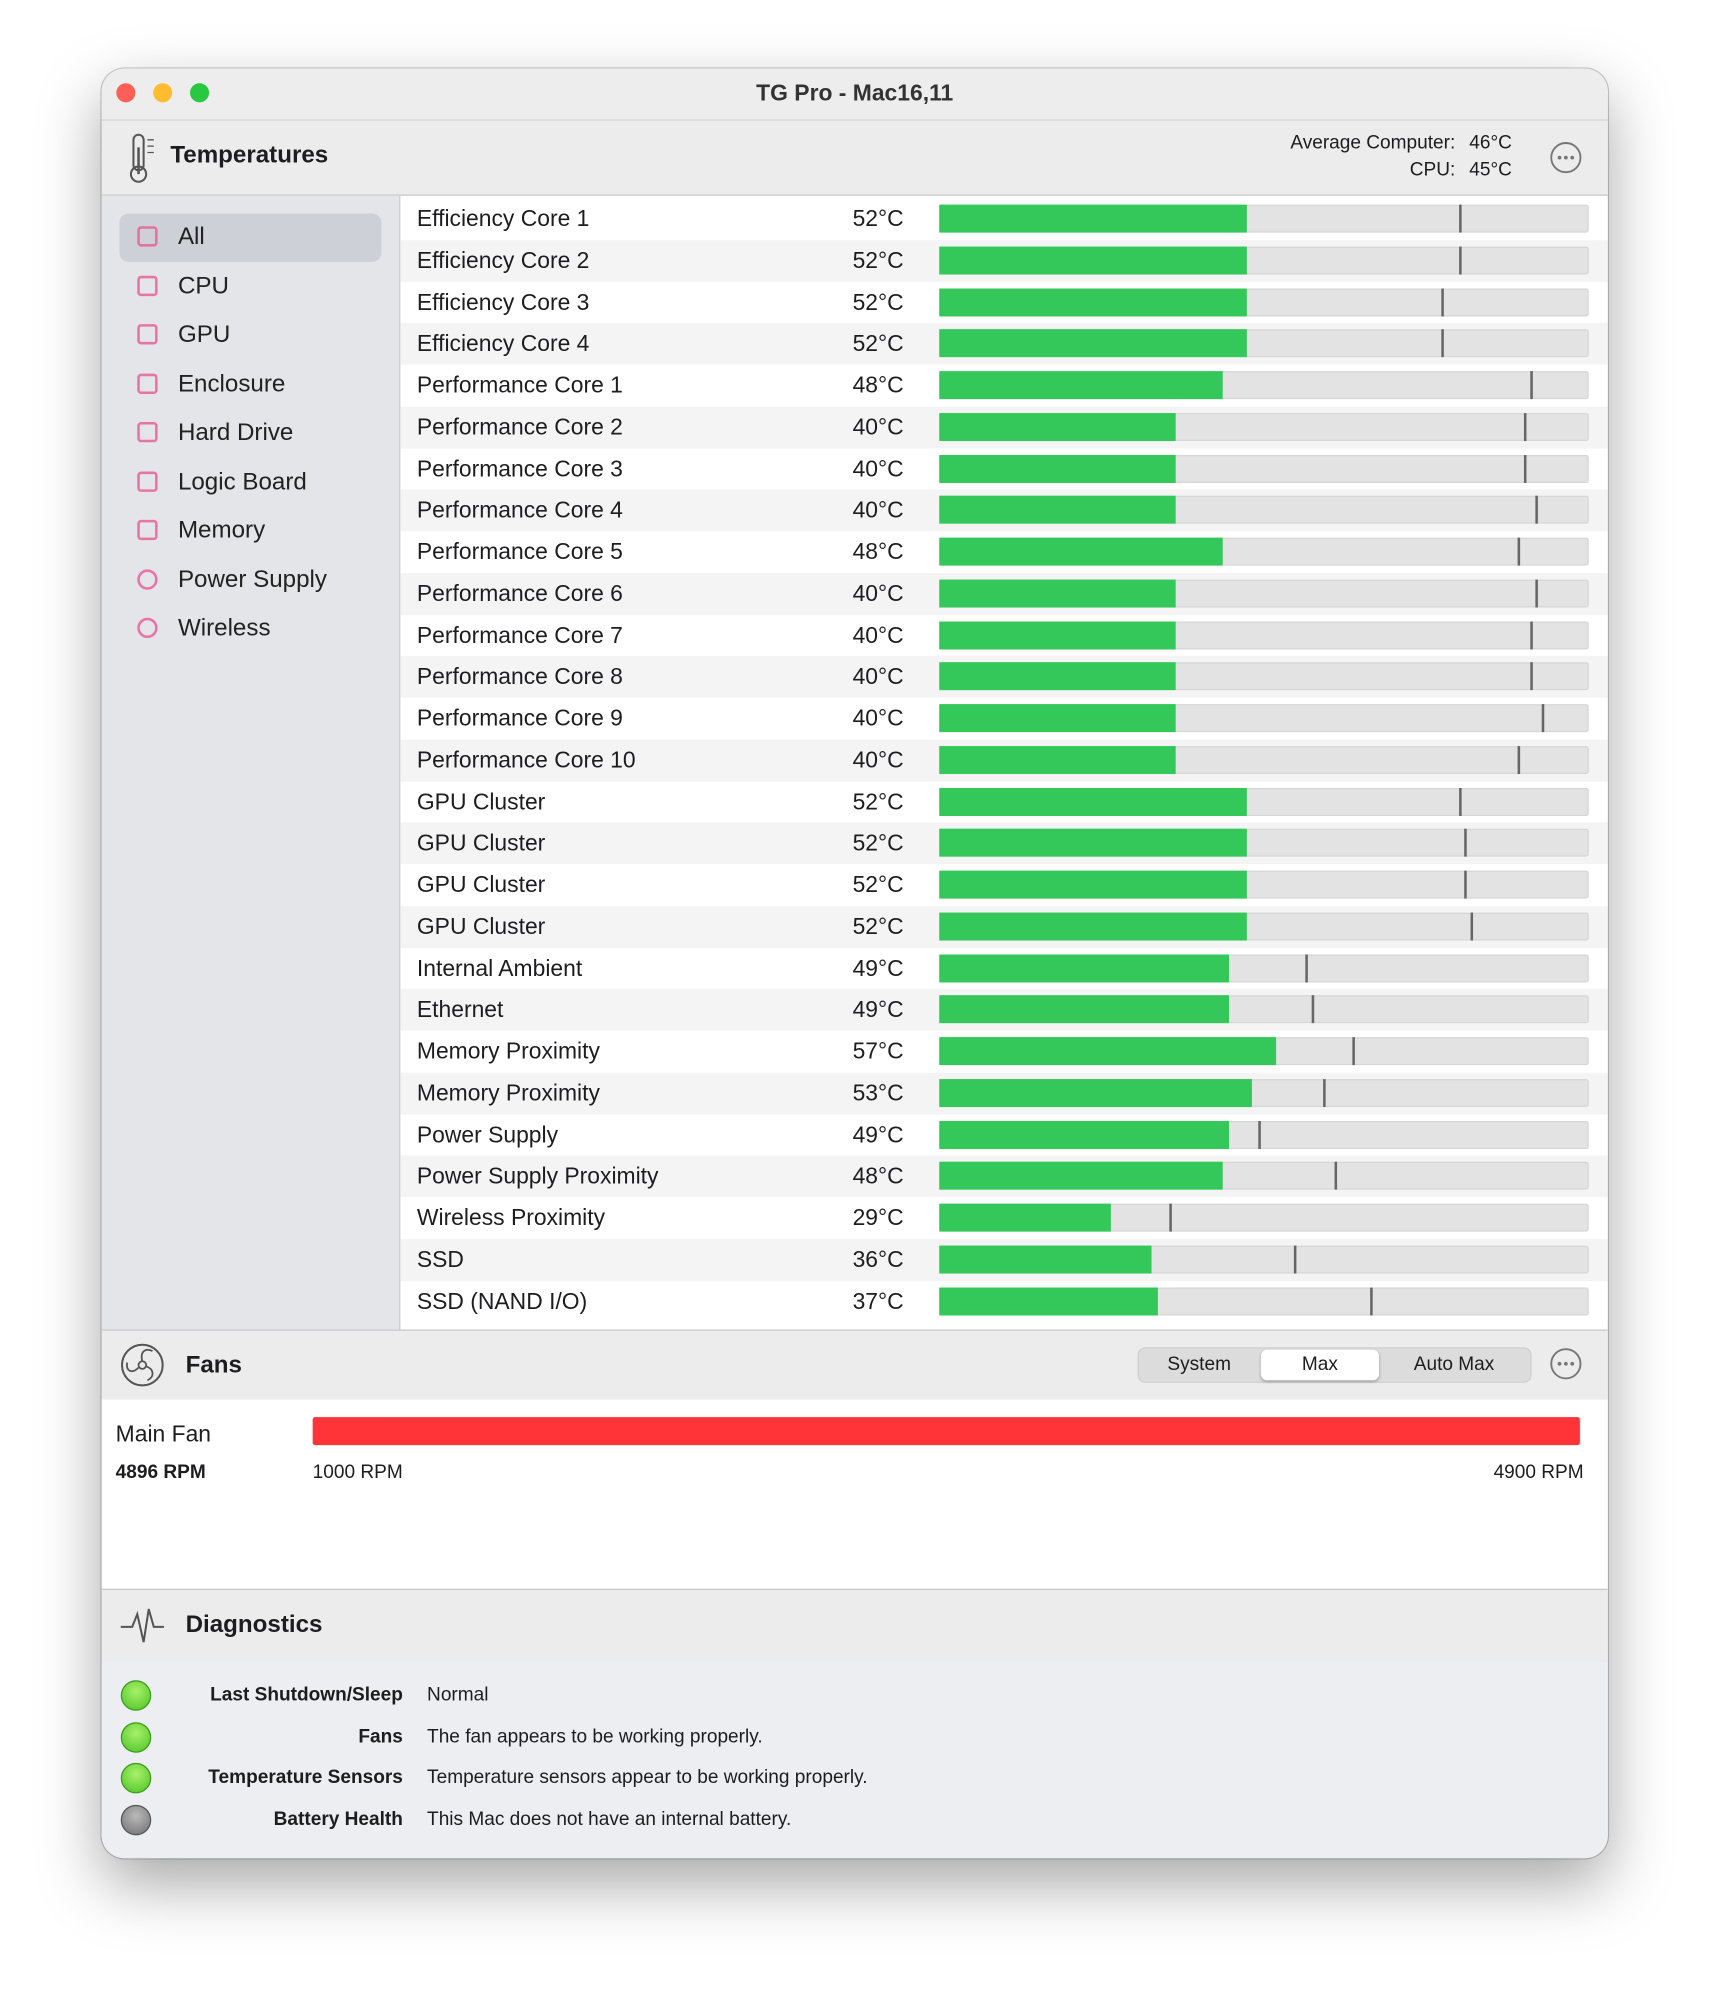 The width and height of the screenshot is (1716, 2000). What do you see at coordinates (357, 1472) in the screenshot?
I see `fan-min: 1000 RPM` at bounding box center [357, 1472].